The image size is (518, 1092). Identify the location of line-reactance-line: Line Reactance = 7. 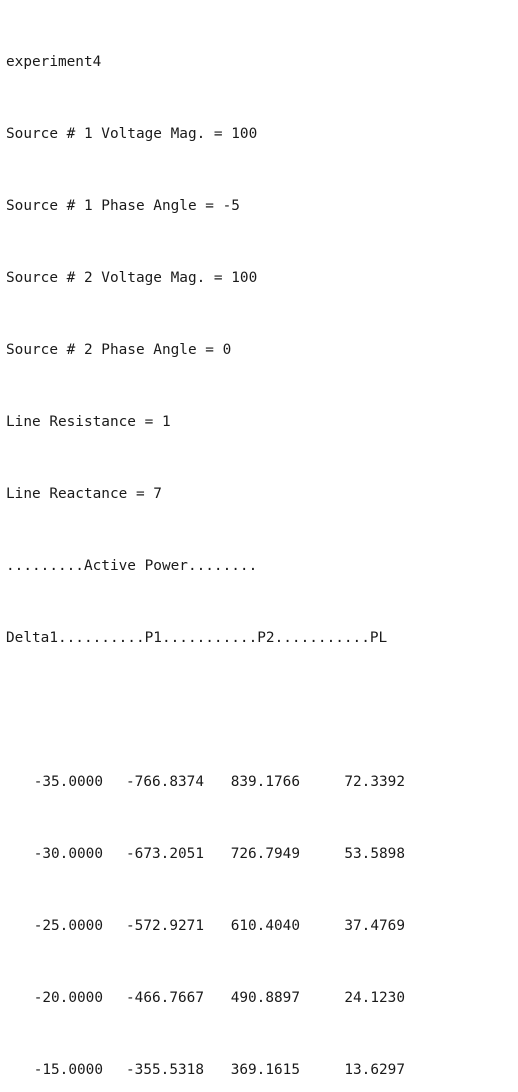
(84, 494).